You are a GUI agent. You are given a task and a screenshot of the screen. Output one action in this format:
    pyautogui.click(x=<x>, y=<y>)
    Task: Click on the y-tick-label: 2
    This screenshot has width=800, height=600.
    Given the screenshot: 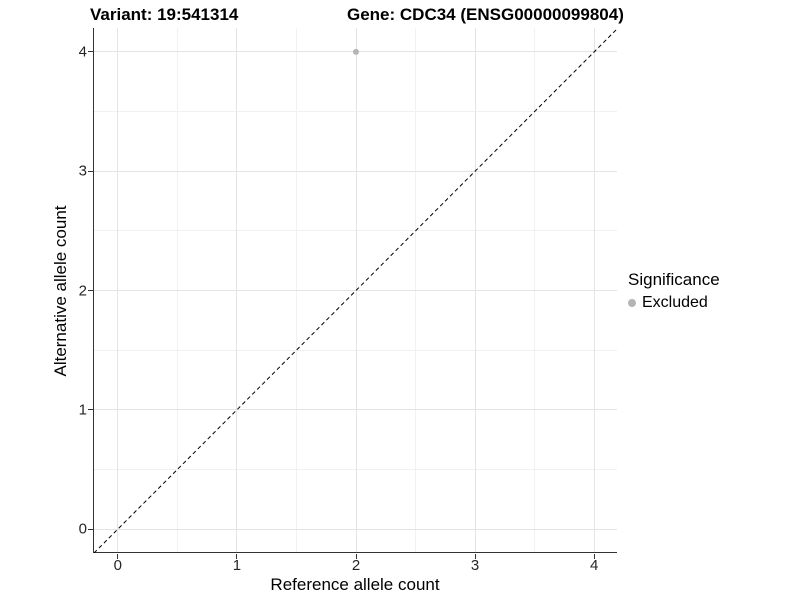 What is the action you would take?
    pyautogui.click(x=82, y=290)
    